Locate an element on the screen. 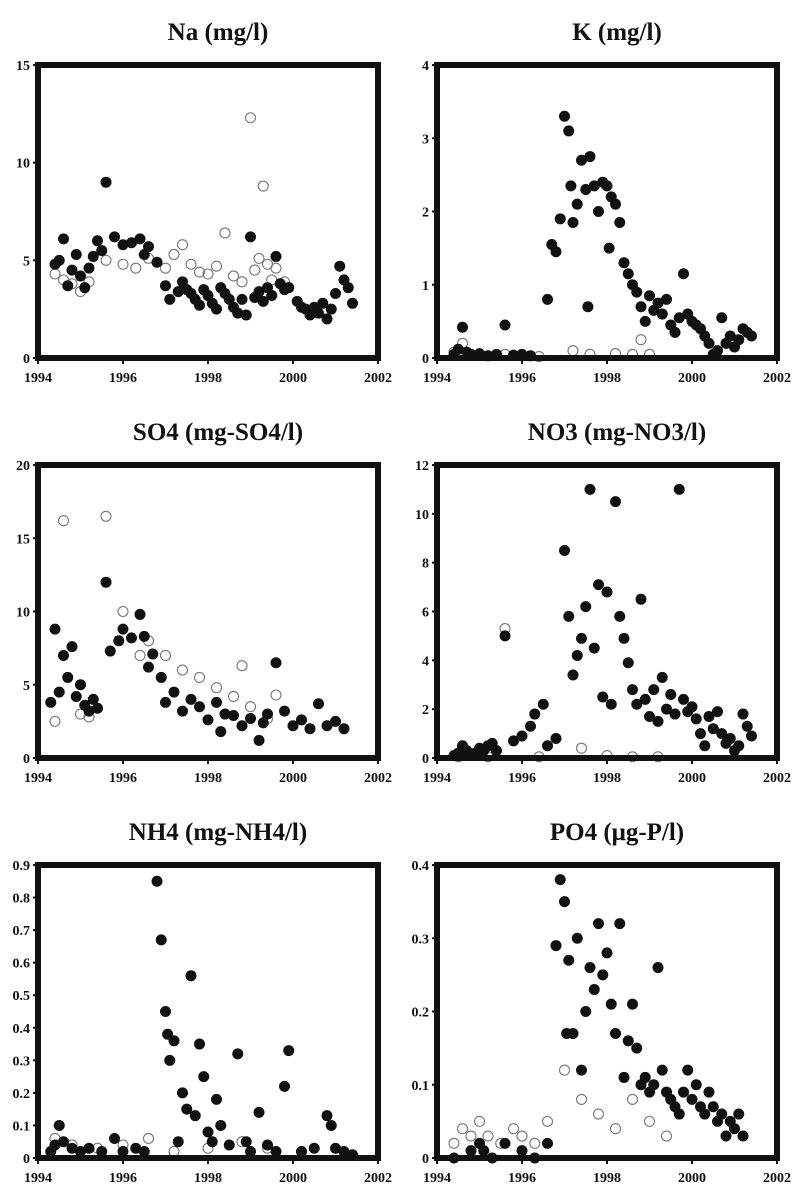 The image size is (798, 1202). y-tick-label: 12 is located at coordinates (422, 466).